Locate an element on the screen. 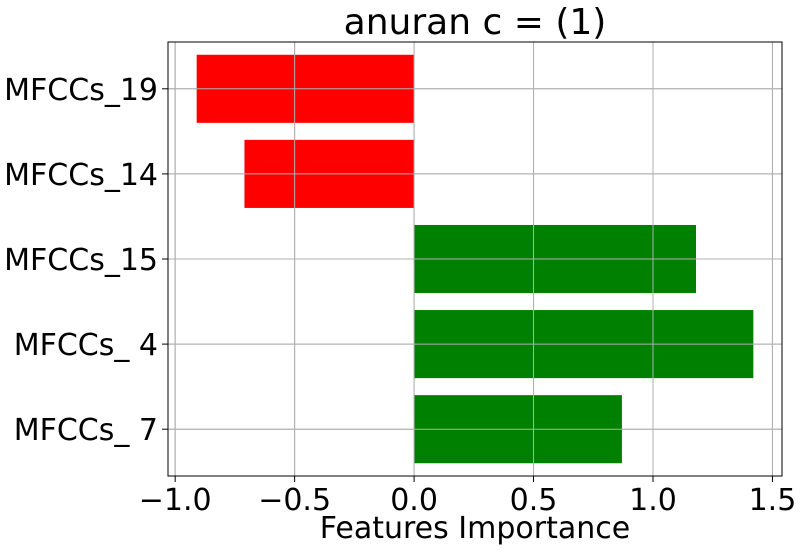 This screenshot has height=552, width=804. y-tick-label: MFCCs_ 7 is located at coordinates (86, 430).